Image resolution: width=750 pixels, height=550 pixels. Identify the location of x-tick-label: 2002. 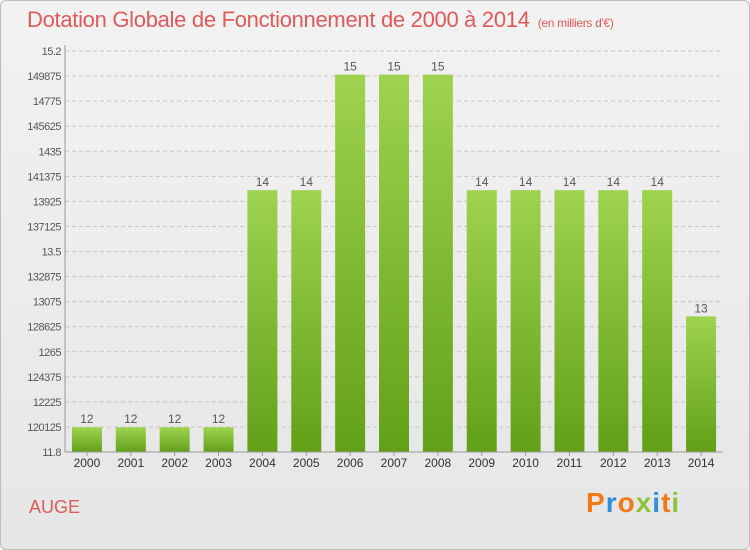
(174, 463).